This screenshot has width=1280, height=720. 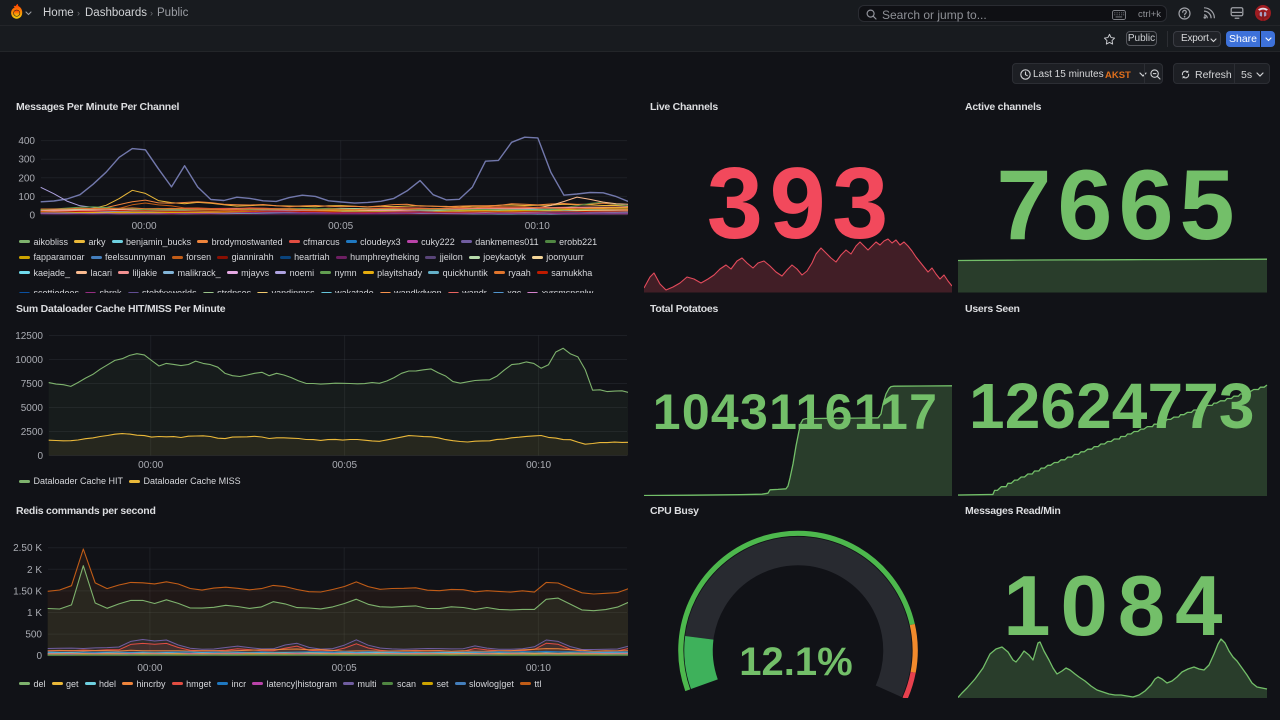 What do you see at coordinates (29, 336) in the screenshot?
I see `svg-text: 12500` at bounding box center [29, 336].